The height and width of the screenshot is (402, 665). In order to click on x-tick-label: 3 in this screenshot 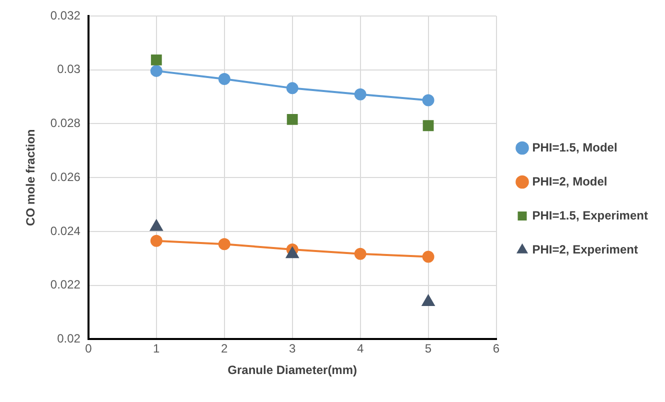, I will do `click(292, 349)`.